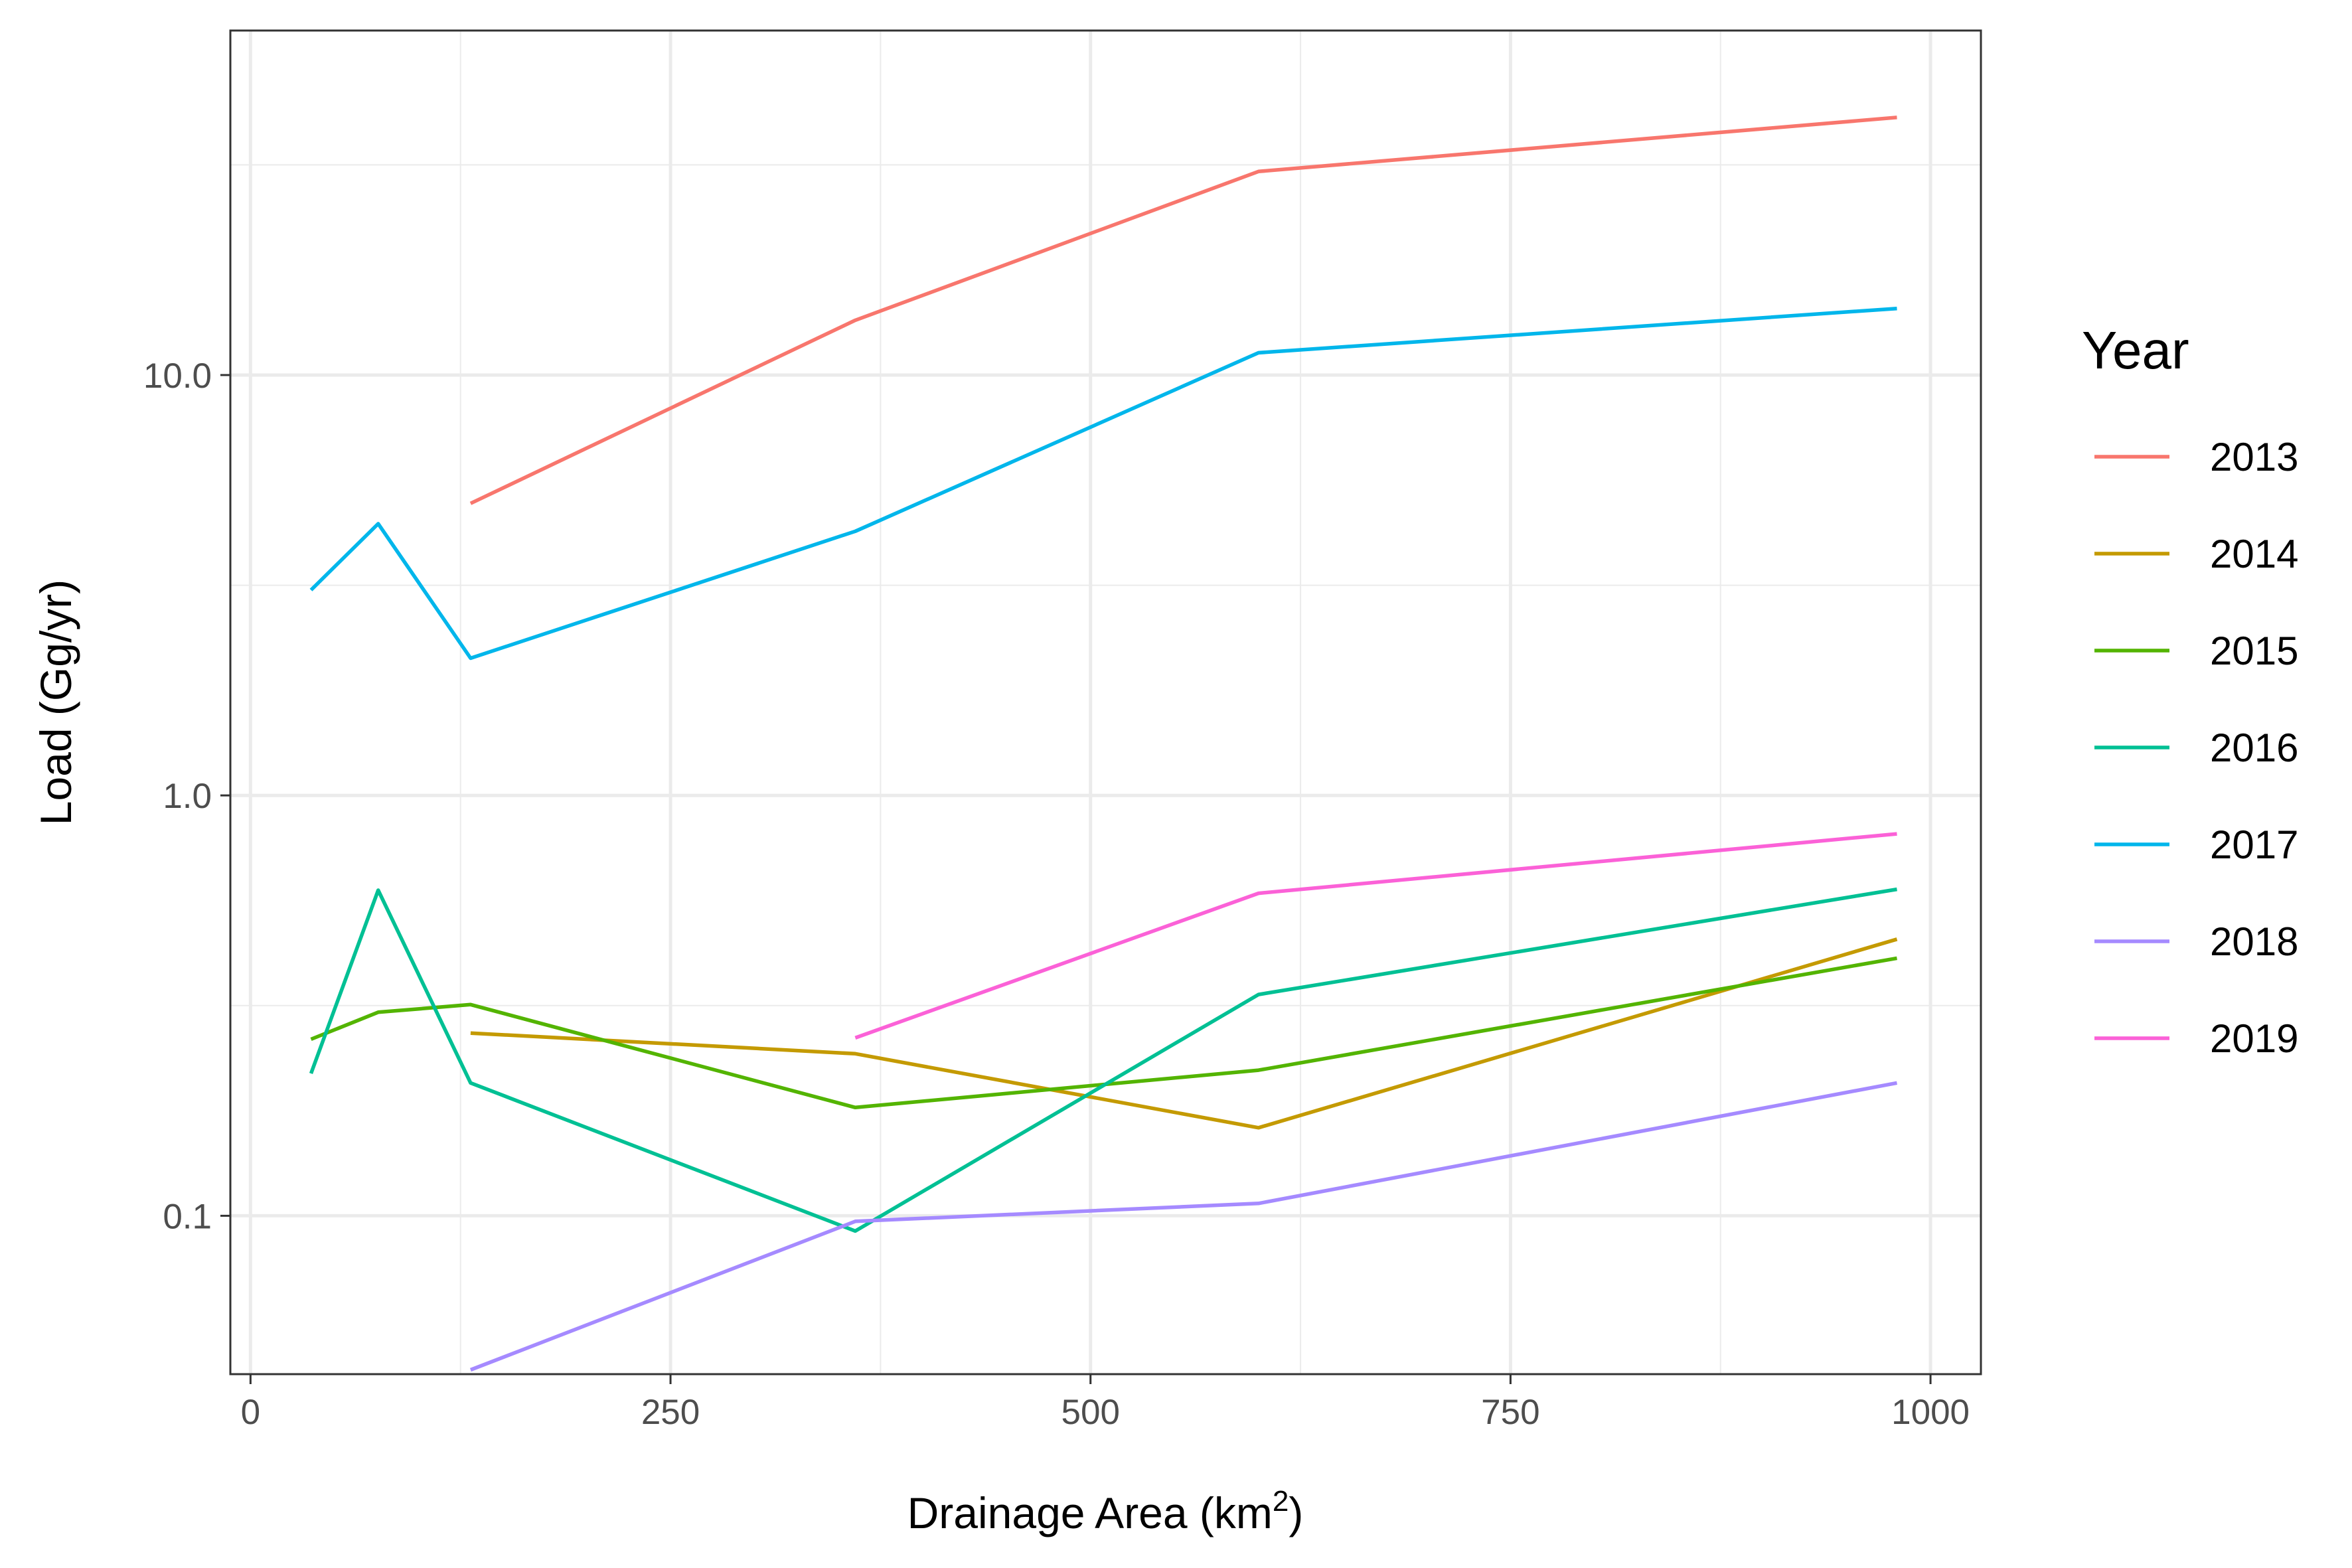 This screenshot has width=2352, height=1568. I want to click on x-tick-label: 250, so click(671, 1413).